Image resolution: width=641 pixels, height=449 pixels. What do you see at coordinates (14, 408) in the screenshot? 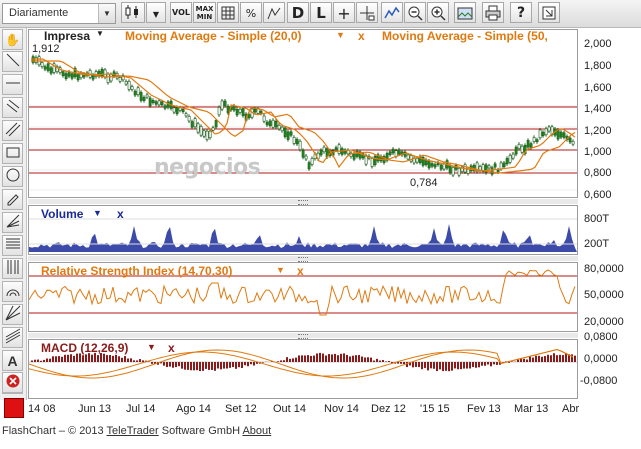
I see `color-picker` at bounding box center [14, 408].